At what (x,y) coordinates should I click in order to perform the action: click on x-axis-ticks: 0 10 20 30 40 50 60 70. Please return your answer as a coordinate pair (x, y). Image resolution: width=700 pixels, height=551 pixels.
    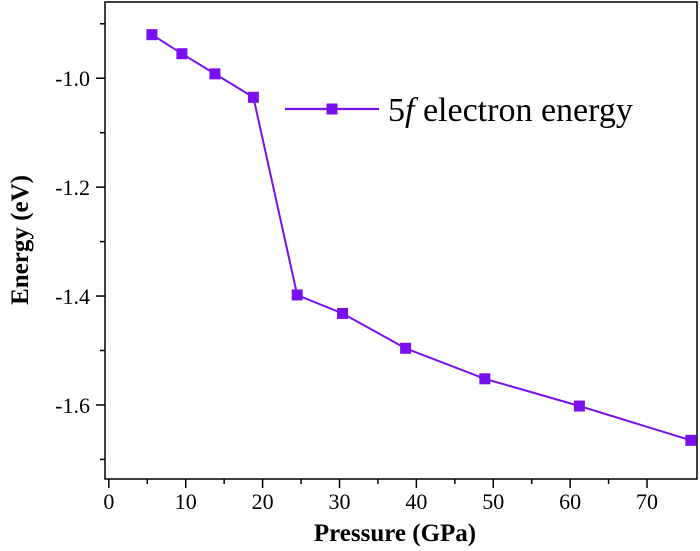
    Looking at the image, I should click on (380, 496).